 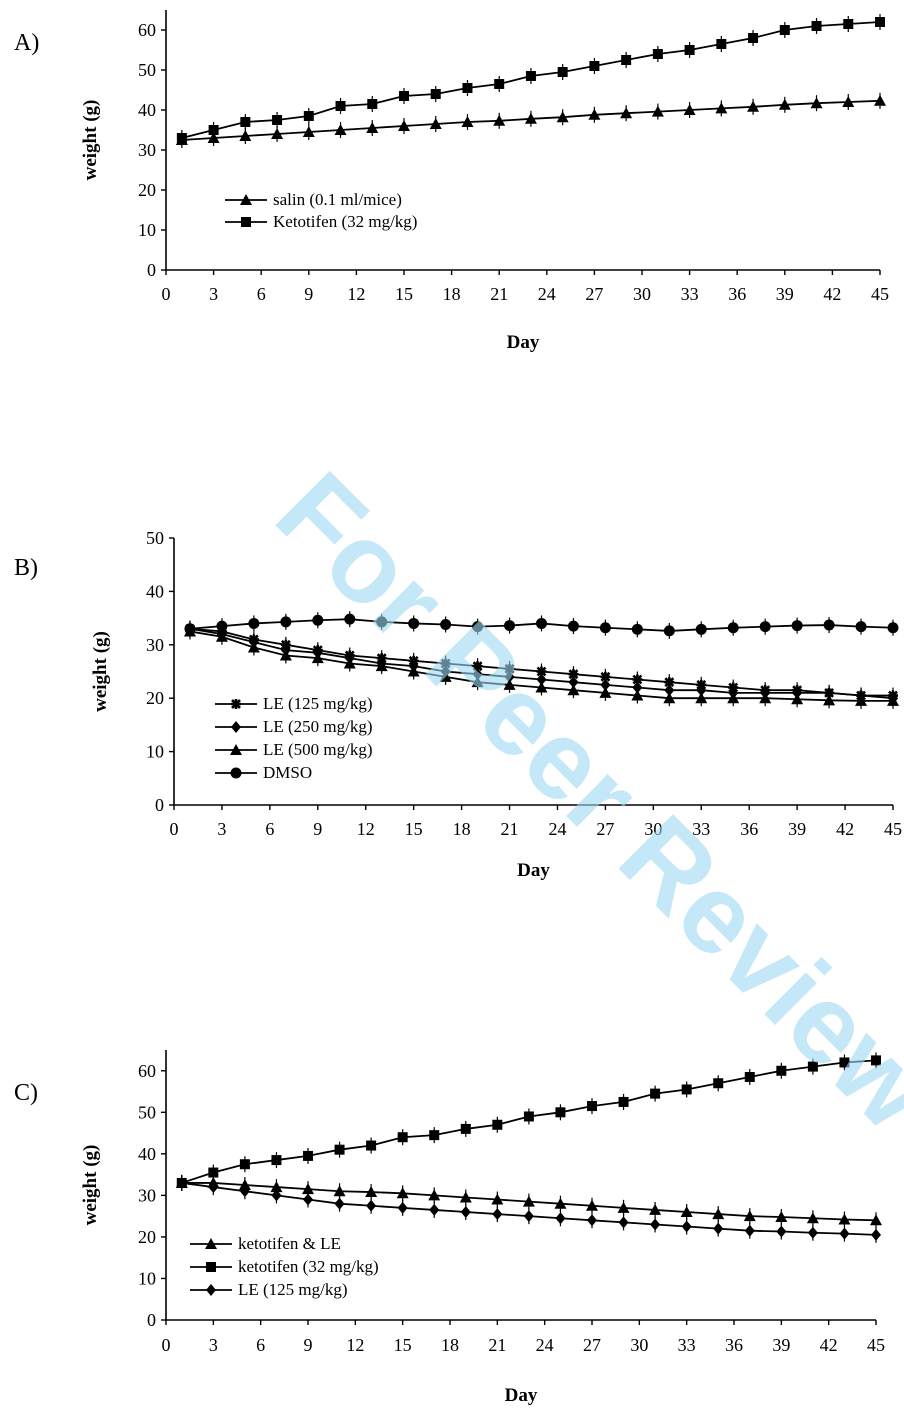 What do you see at coordinates (155, 698) in the screenshot?
I see `y-tick-label: 20` at bounding box center [155, 698].